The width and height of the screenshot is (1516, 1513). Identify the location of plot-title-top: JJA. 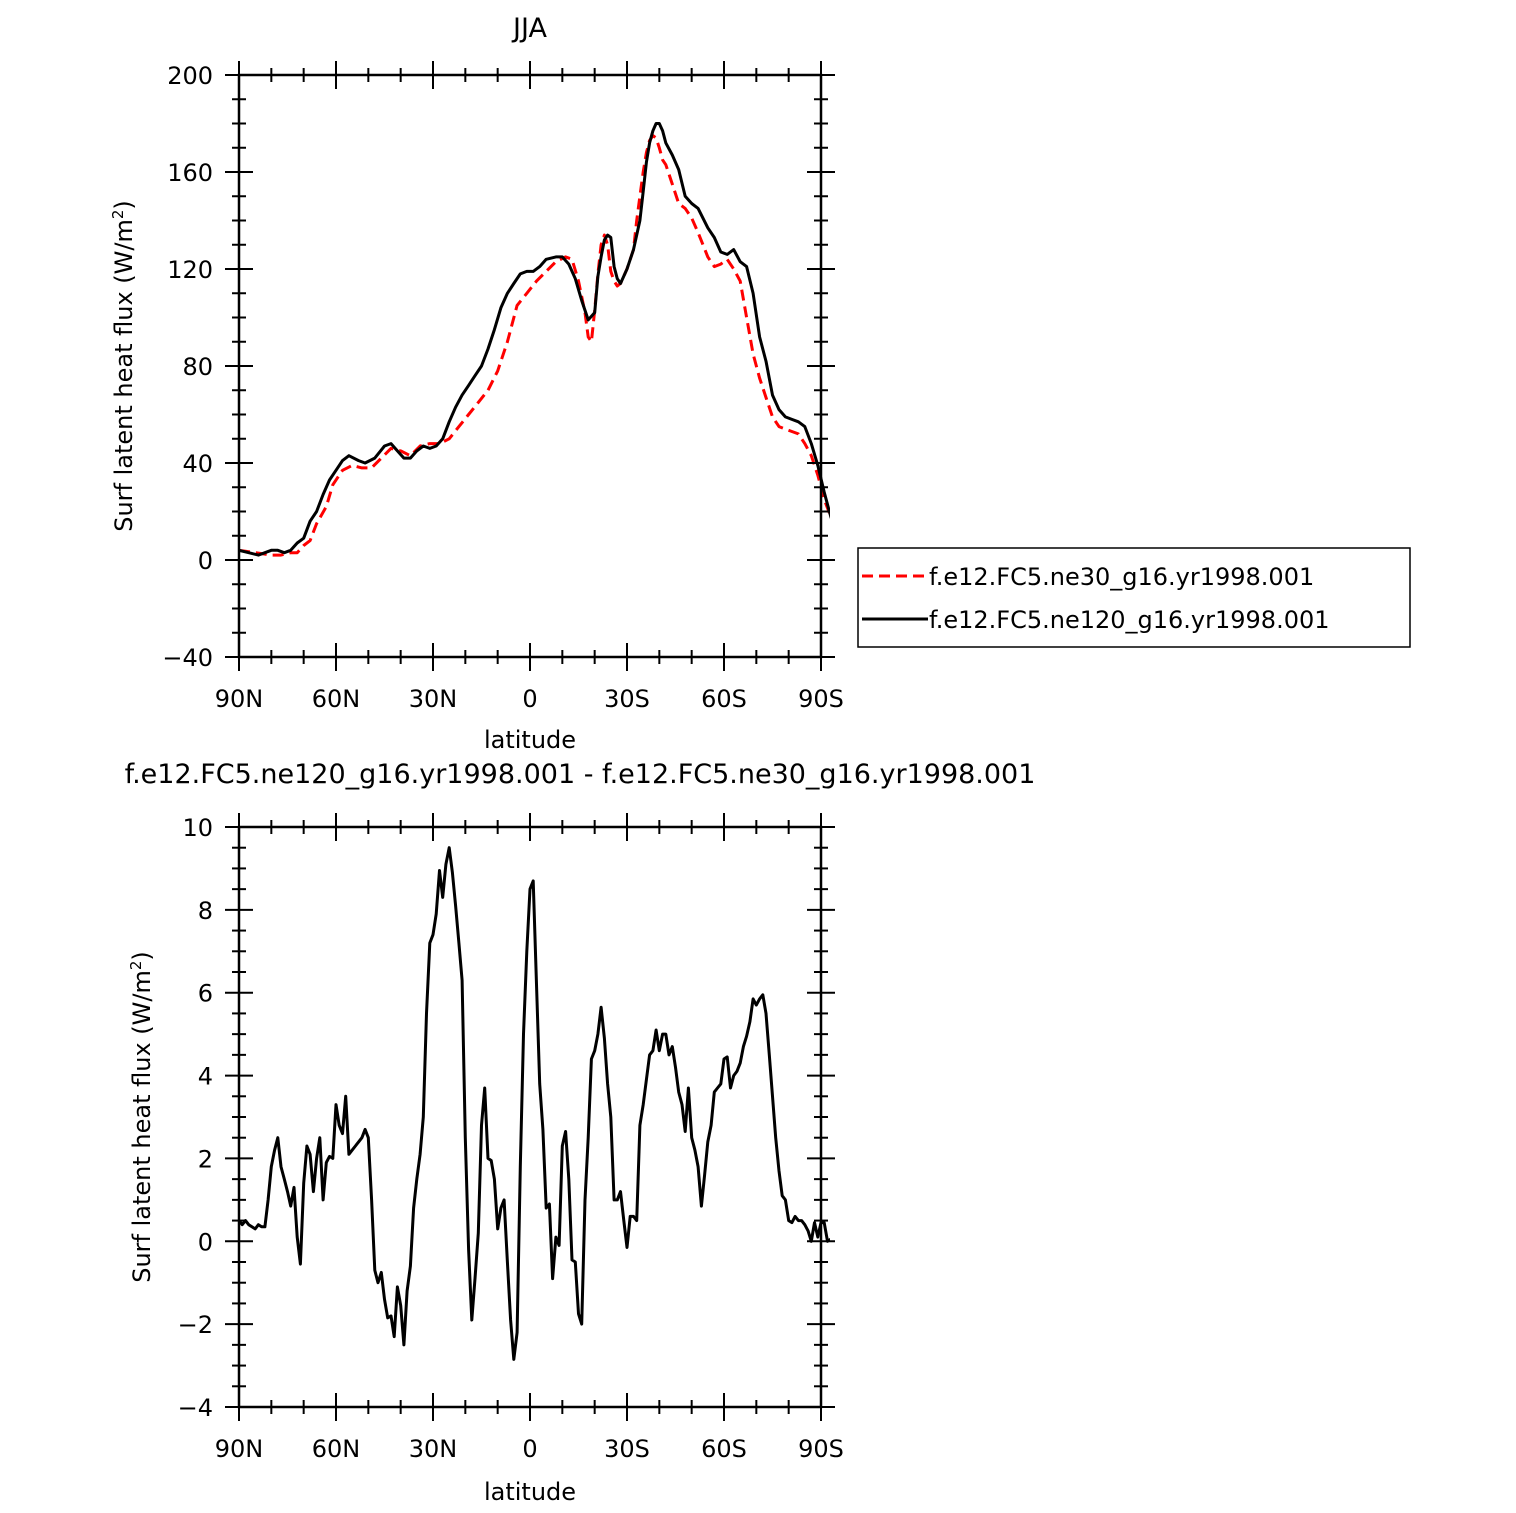
(529, 28).